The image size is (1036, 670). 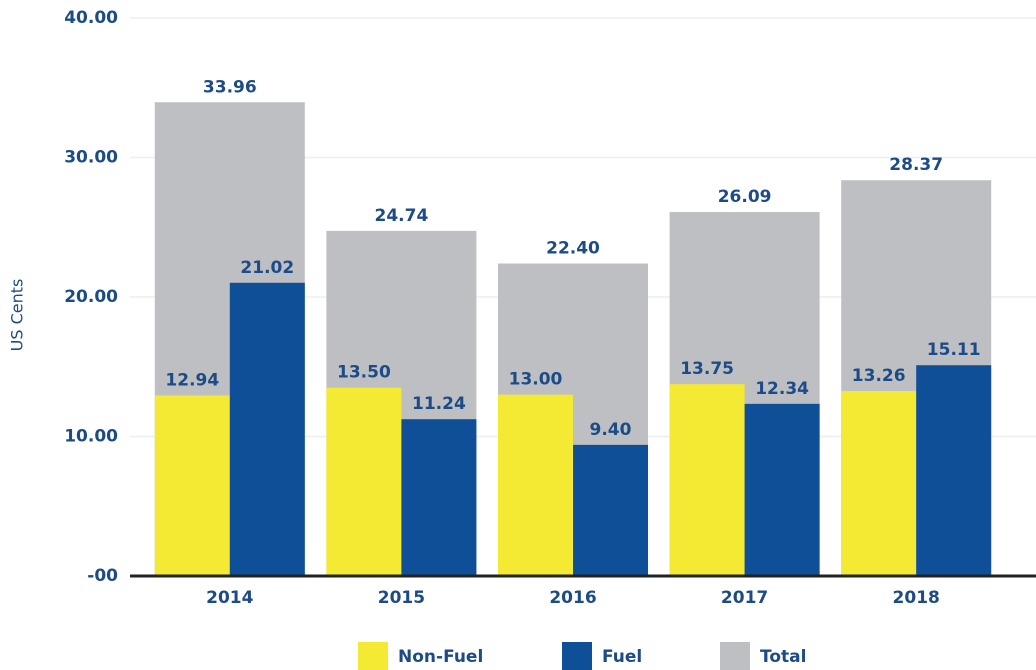 What do you see at coordinates (611, 430) in the screenshot?
I see `value-label: 9.40` at bounding box center [611, 430].